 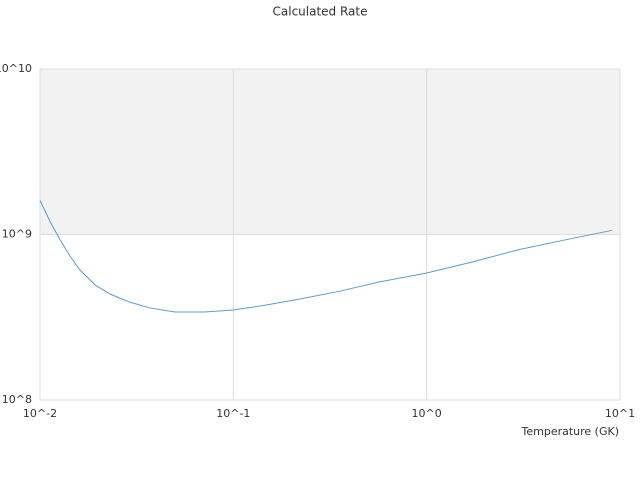 What do you see at coordinates (40, 413) in the screenshot?
I see `x-tick-label: 10^-2` at bounding box center [40, 413].